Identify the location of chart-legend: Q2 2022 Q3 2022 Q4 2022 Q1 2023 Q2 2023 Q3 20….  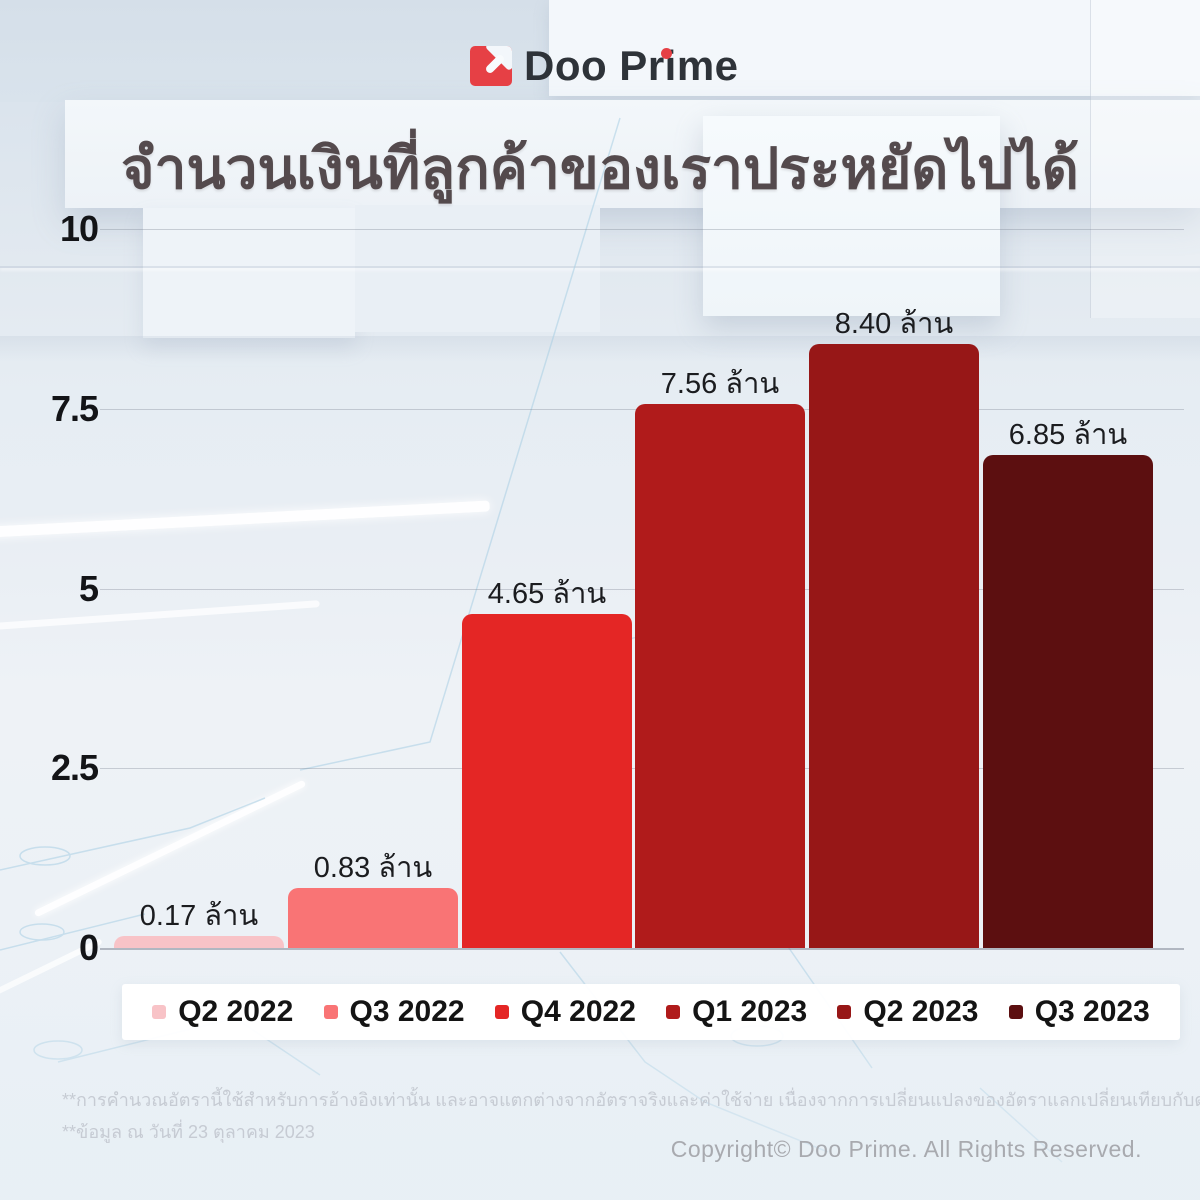
(651, 1012).